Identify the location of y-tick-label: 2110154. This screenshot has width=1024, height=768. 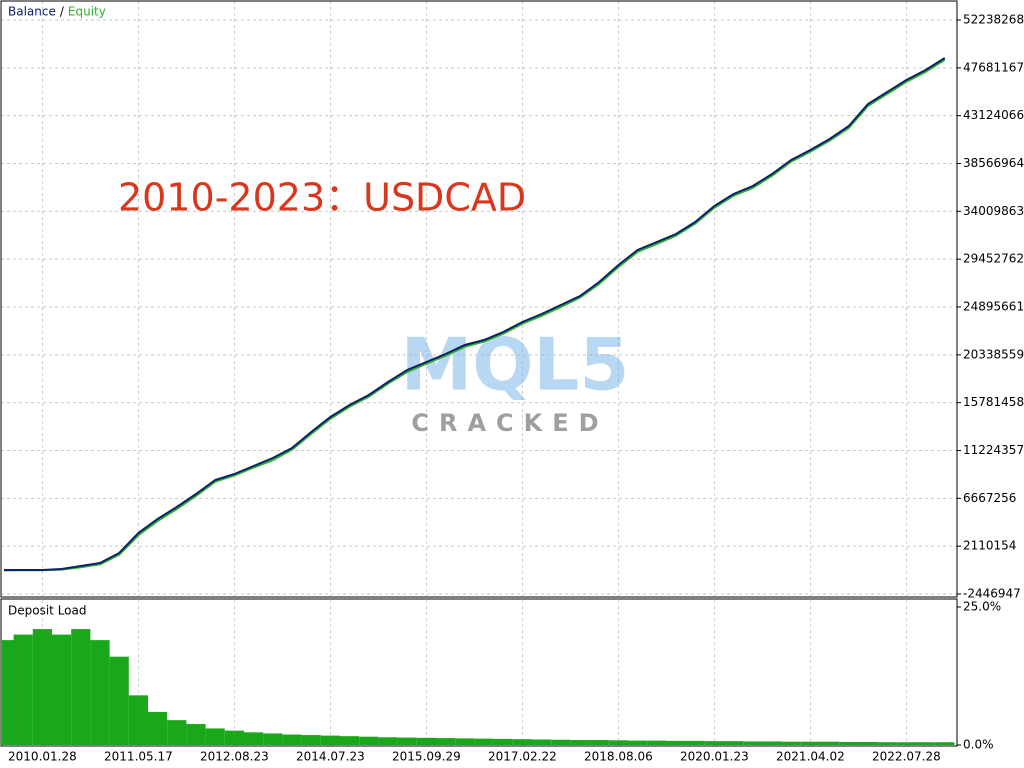
(989, 546).